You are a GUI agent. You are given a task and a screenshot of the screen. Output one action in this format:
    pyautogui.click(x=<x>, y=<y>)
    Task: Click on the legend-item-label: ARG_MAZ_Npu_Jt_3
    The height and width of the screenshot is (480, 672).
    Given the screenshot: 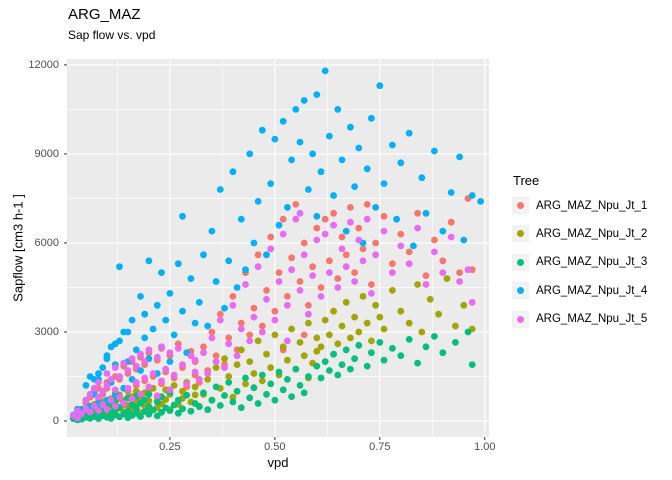 What is the action you would take?
    pyautogui.click(x=592, y=262)
    